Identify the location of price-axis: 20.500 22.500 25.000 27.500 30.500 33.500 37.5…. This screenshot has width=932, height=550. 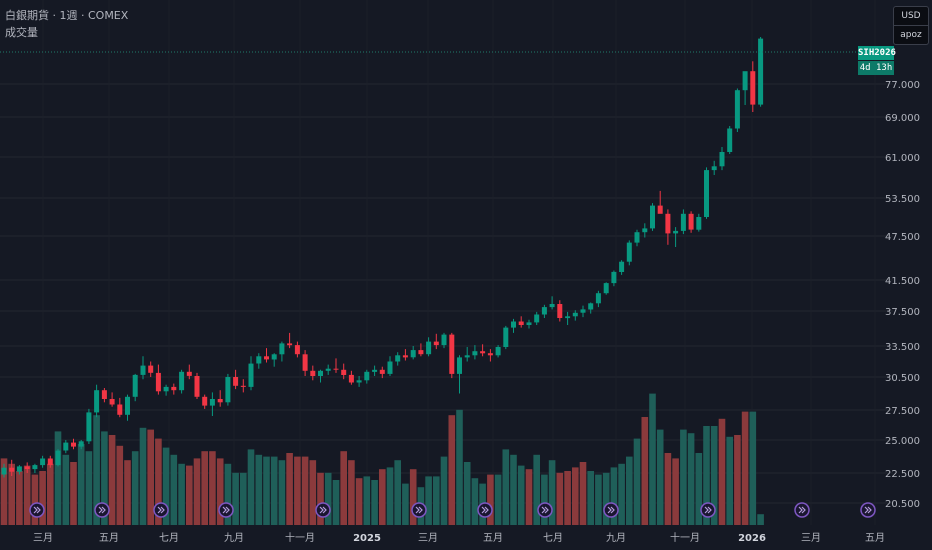
(902, 295).